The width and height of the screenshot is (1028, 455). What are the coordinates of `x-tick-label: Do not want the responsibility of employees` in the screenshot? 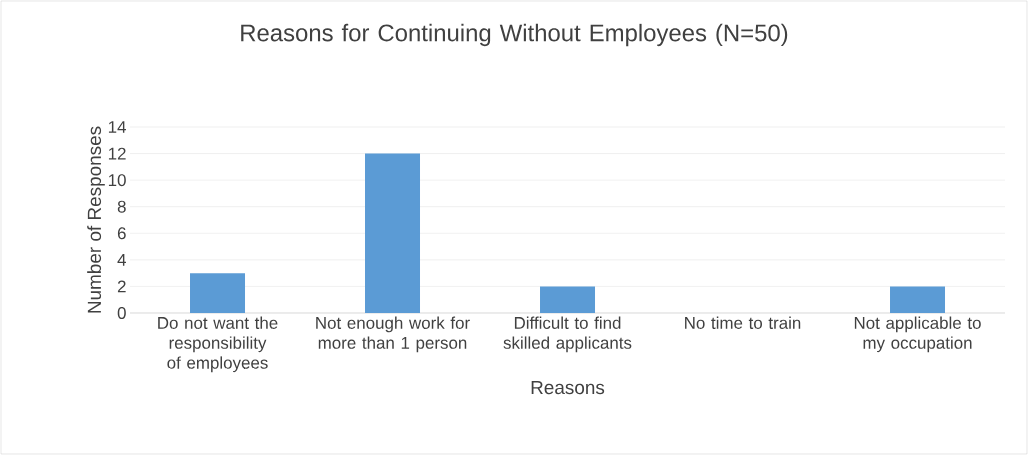 It's located at (218, 344).